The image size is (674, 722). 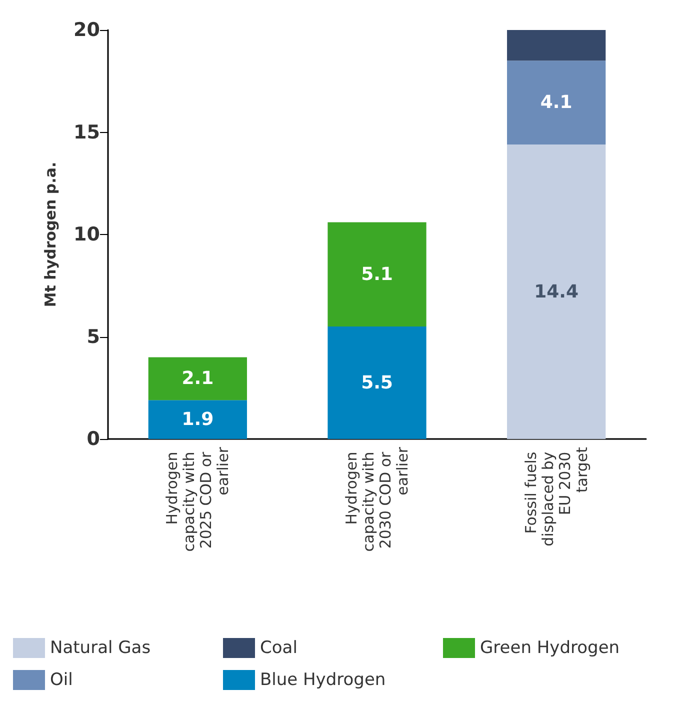 What do you see at coordinates (61, 680) in the screenshot?
I see `legend-label: Oil` at bounding box center [61, 680].